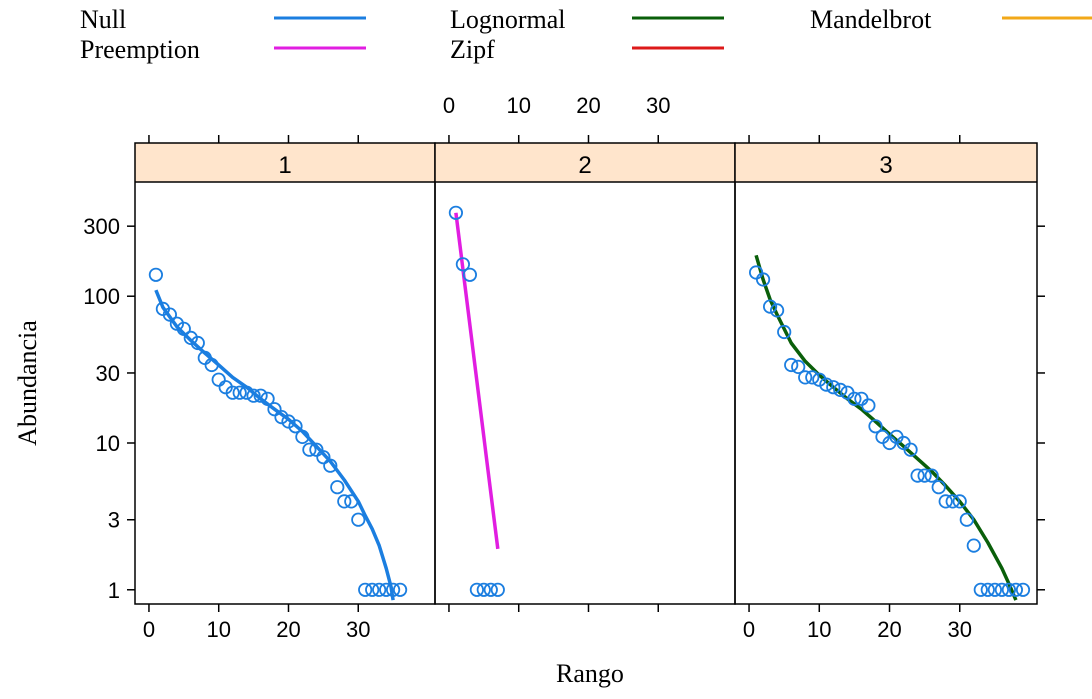 This screenshot has width=1092, height=699. Describe the element at coordinates (658, 105) in the screenshot. I see `x-tick-label-top: 30` at that location.